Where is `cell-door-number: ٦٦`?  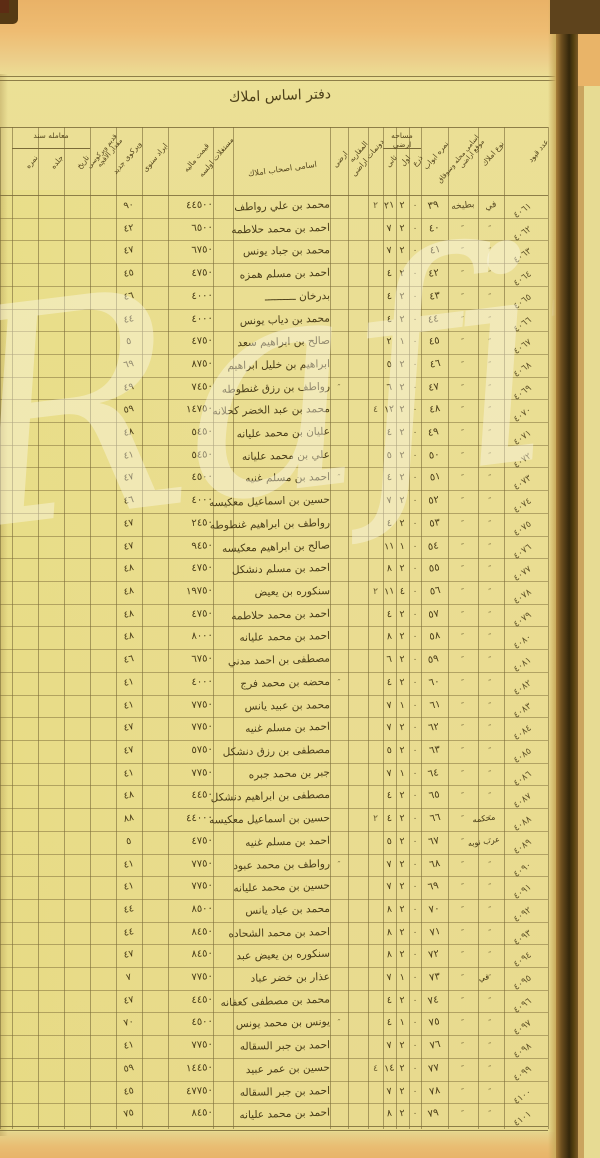
cell-door-number: ٦٦ is located at coordinates (435, 818).